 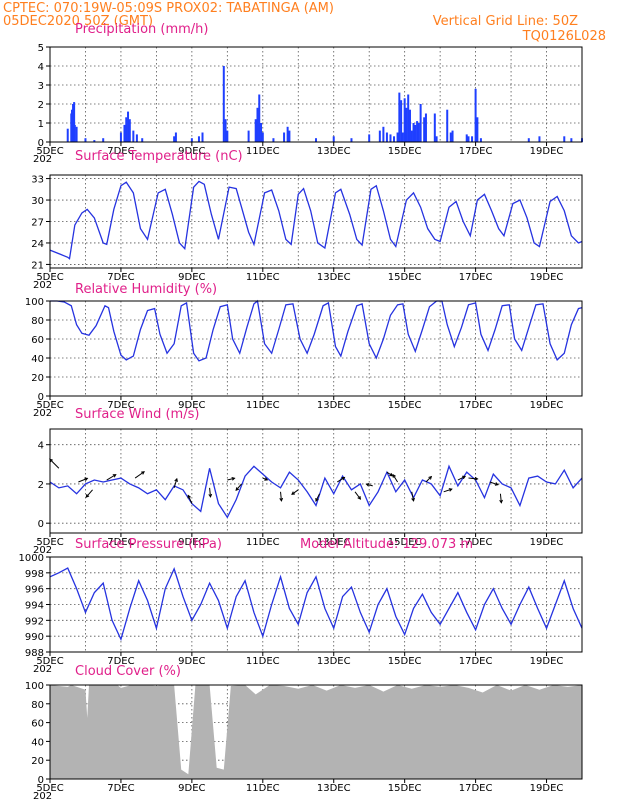 What do you see at coordinates (49, 661) in the screenshot?
I see `pressure-xtick-label: 5DEC` at bounding box center [49, 661].